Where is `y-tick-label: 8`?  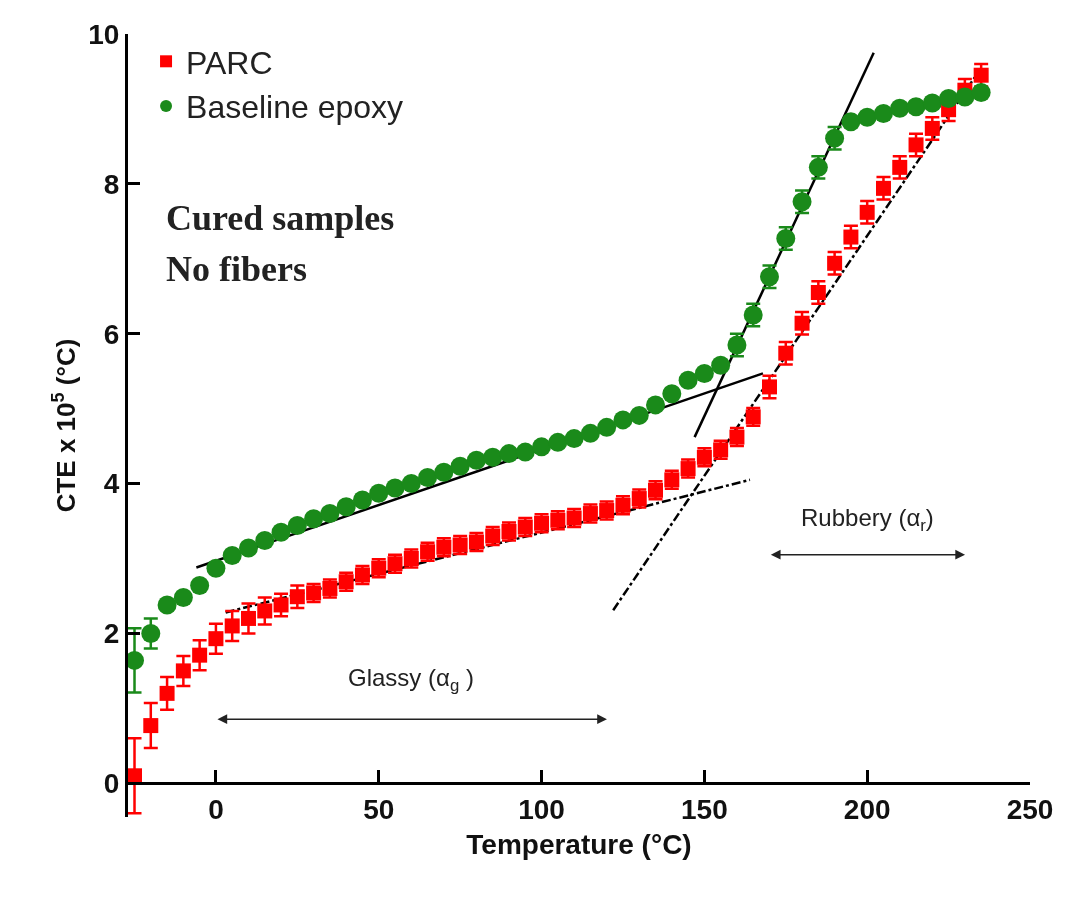 y-tick-label: 8 is located at coordinates (111, 184).